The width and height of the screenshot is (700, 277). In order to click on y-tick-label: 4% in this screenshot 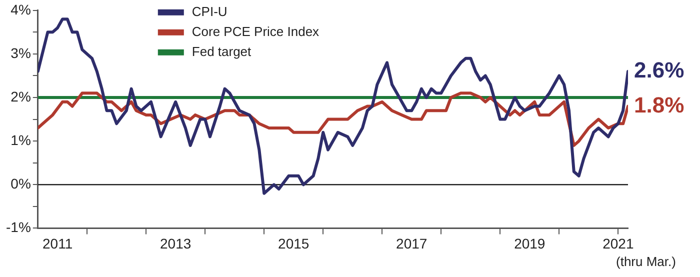, I will do `click(20, 9)`.